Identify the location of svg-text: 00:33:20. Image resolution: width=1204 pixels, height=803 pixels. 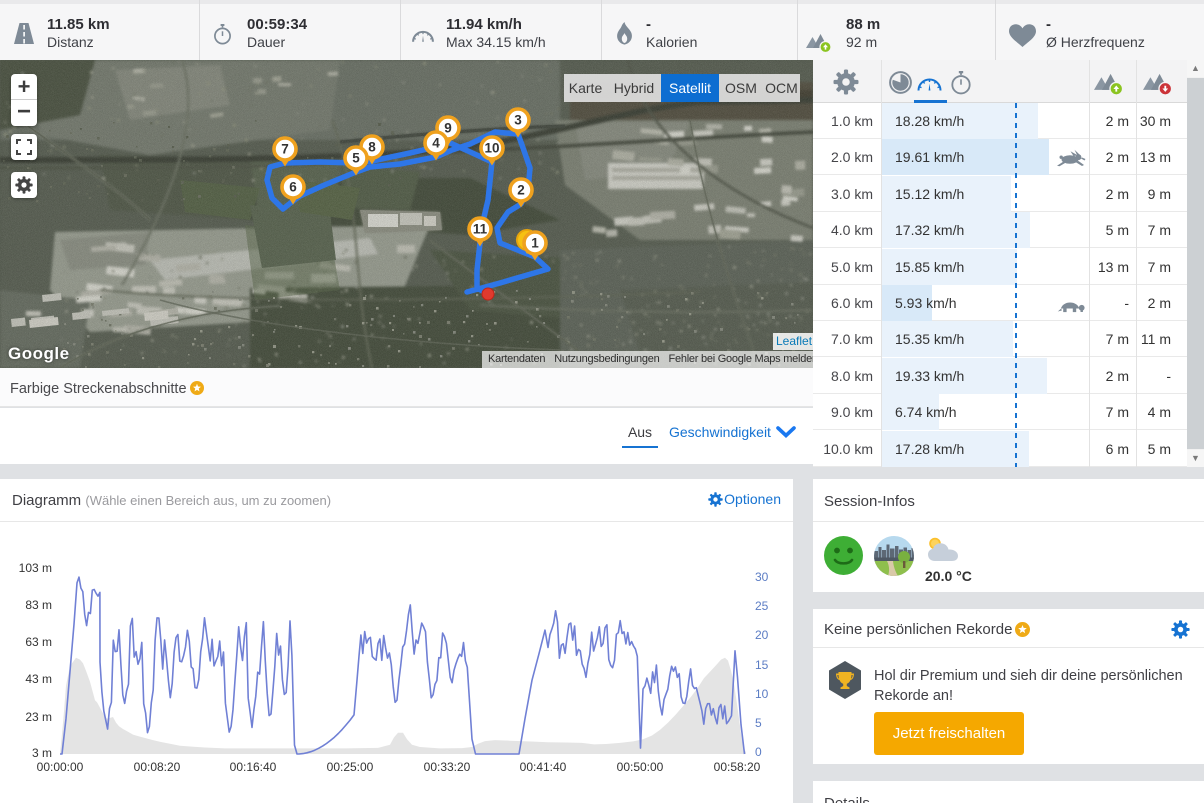
(447, 767).